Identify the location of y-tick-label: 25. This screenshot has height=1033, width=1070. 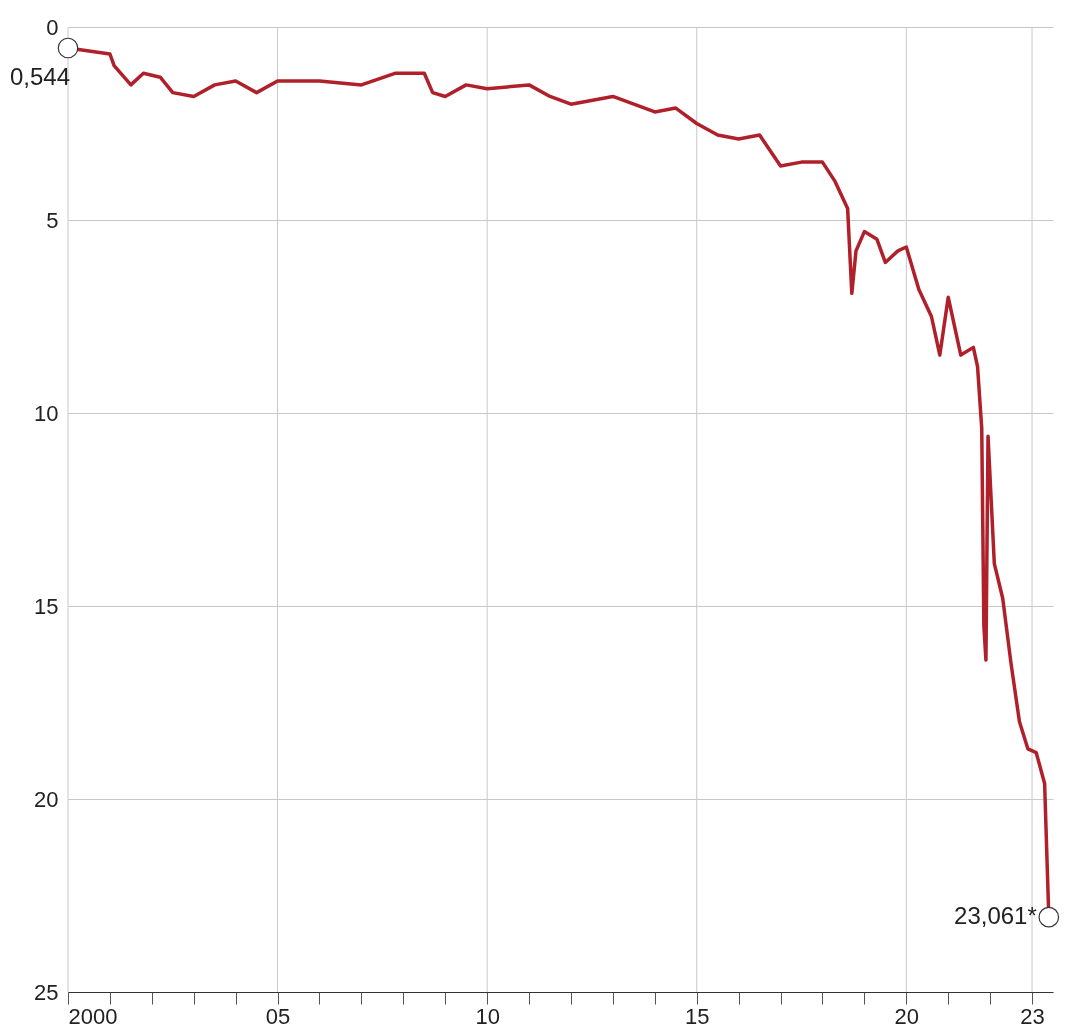
(46, 992).